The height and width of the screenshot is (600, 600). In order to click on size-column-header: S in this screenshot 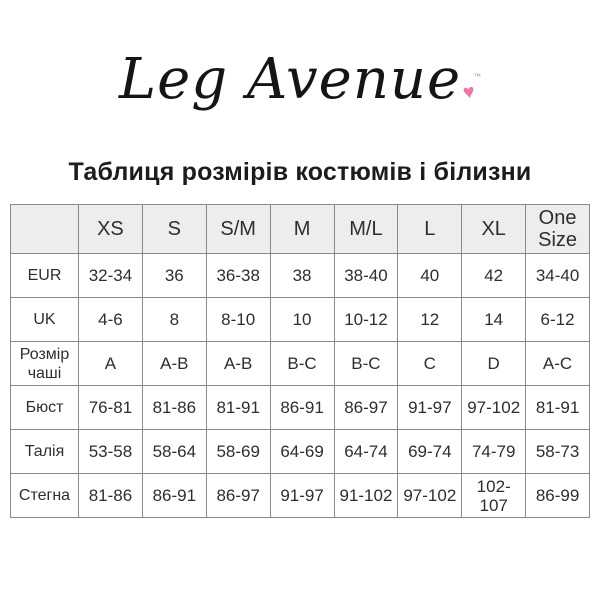, I will do `click(174, 229)`.